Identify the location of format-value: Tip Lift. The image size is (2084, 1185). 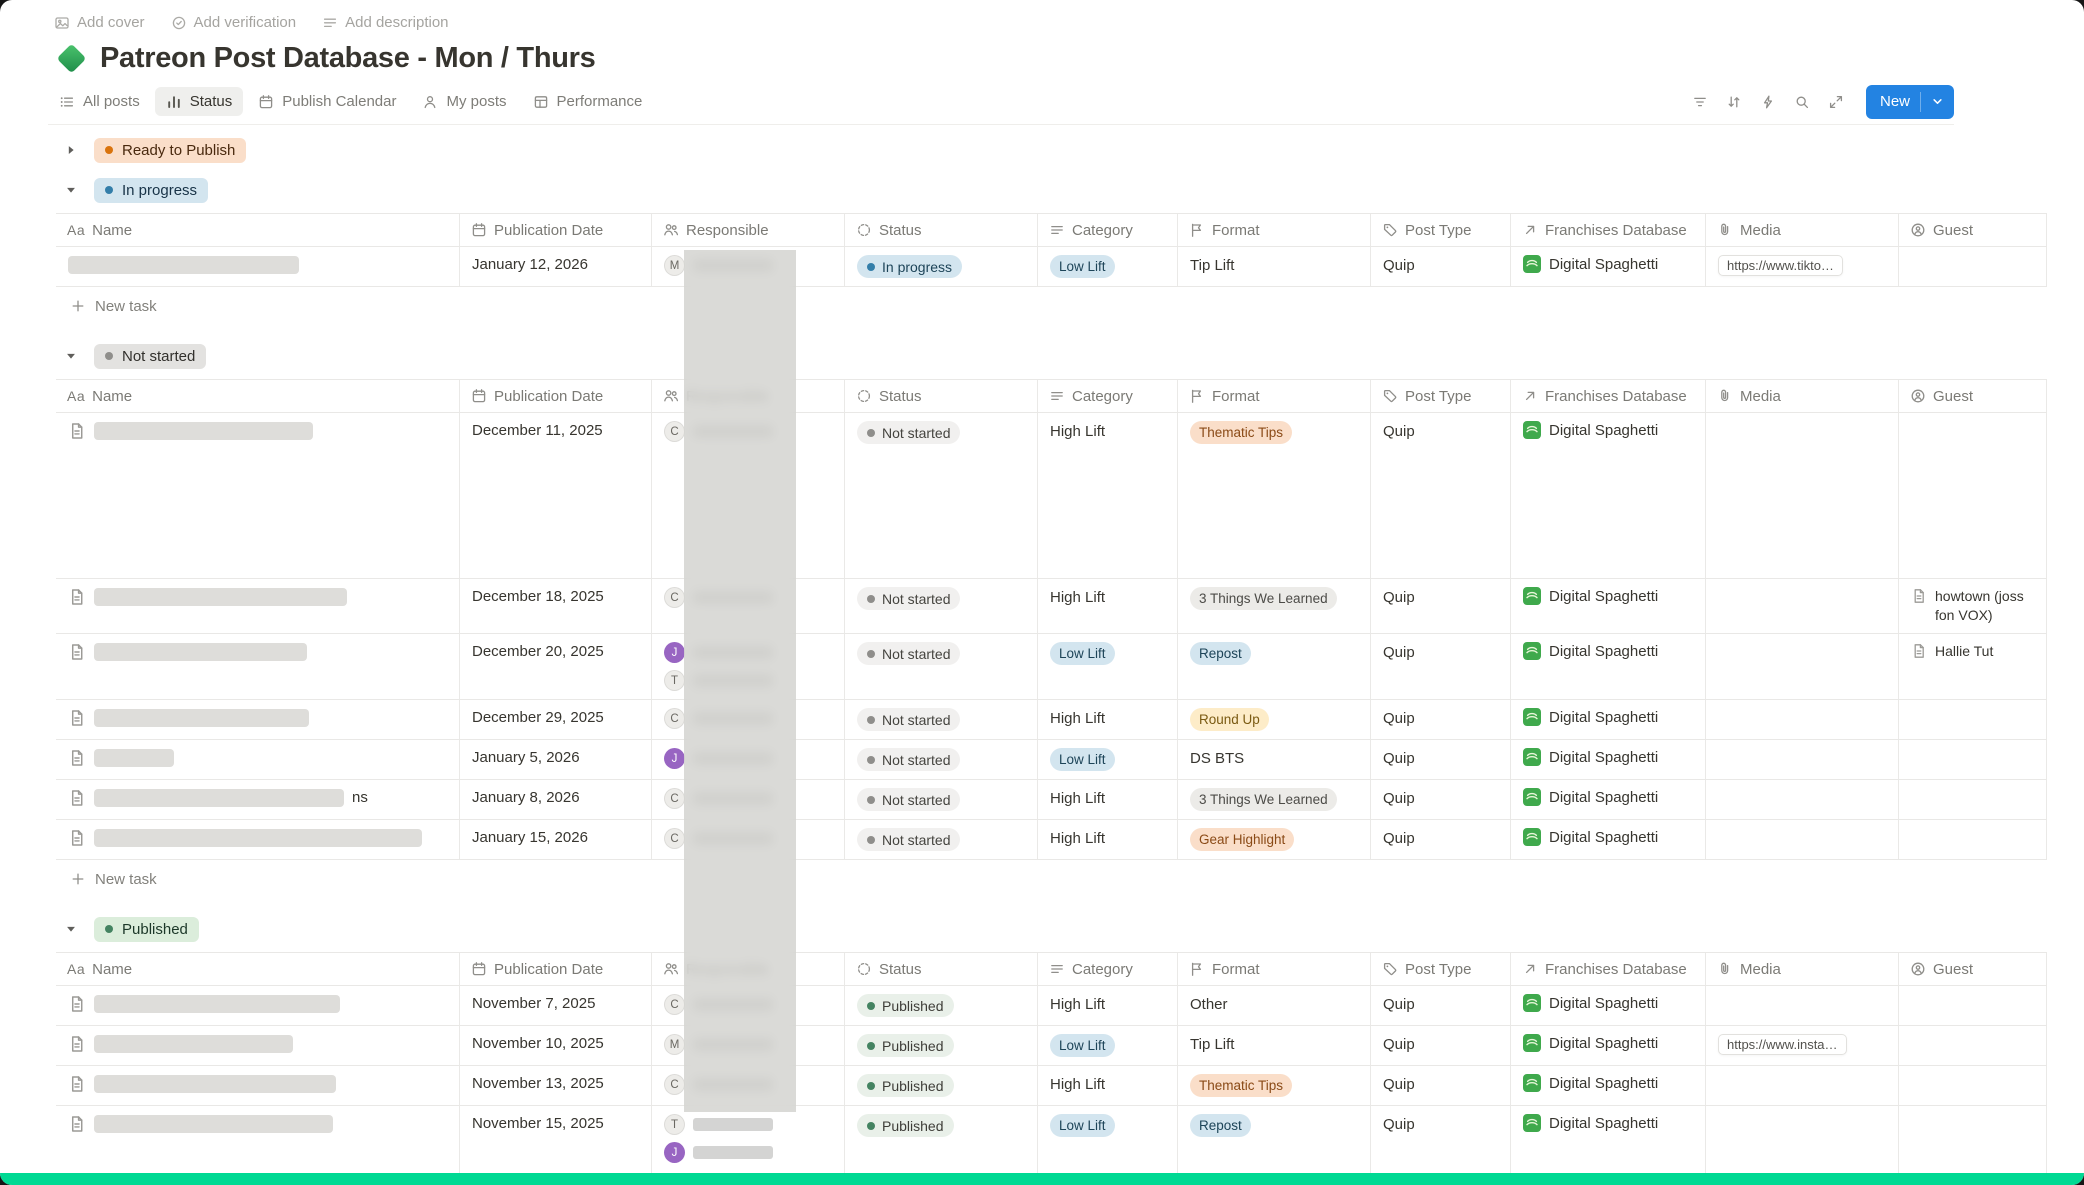
(1212, 265).